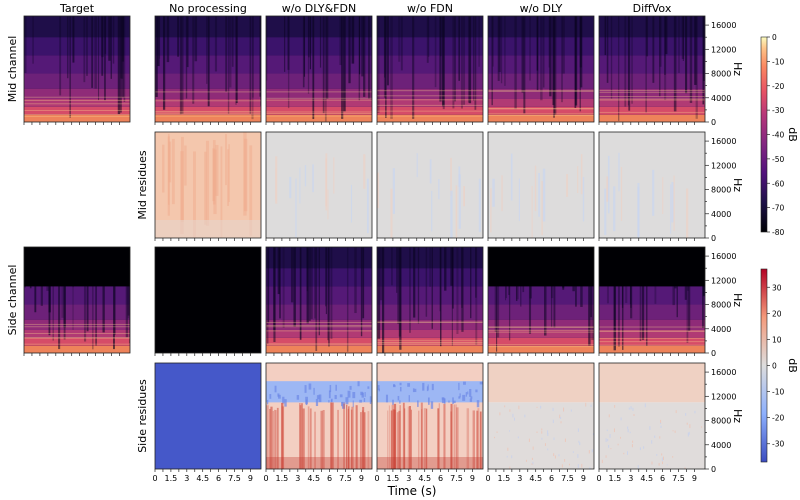 This screenshot has height=500, width=800. I want to click on y-tick-label: 16000, so click(723, 25).